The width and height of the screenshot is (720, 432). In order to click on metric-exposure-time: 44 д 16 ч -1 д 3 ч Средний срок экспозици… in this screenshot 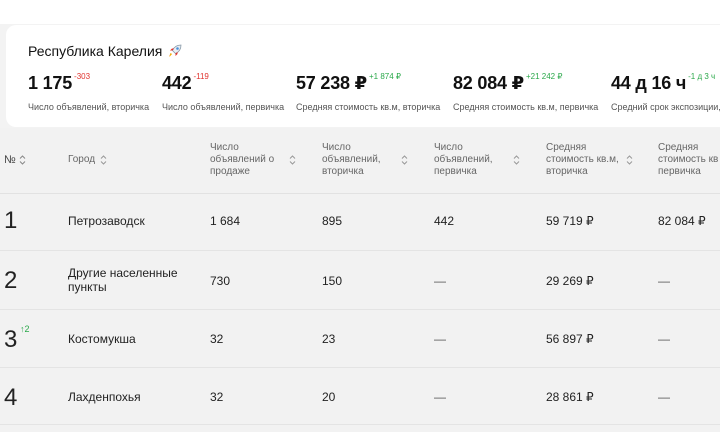, I will do `click(665, 92)`.